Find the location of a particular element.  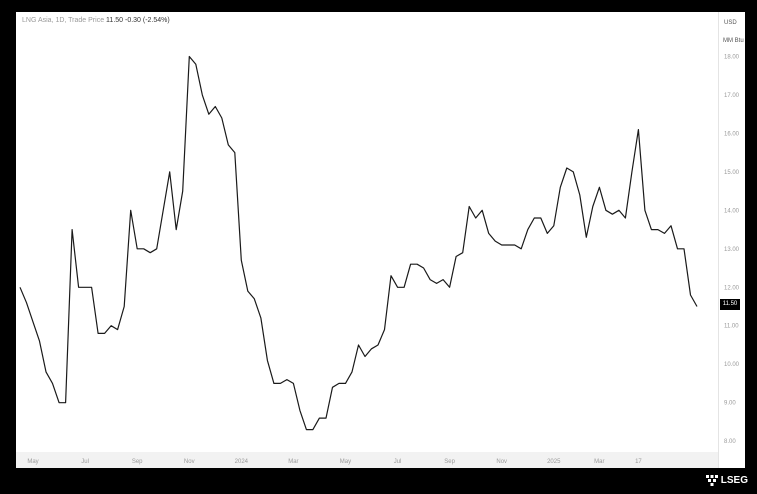

brand-name: LSEG is located at coordinates (734, 480).